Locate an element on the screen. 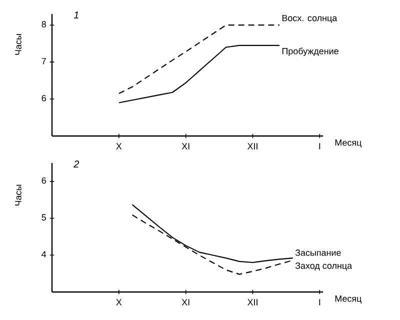 This screenshot has width=400, height=320. y-tick-label: 8 is located at coordinates (44, 24).